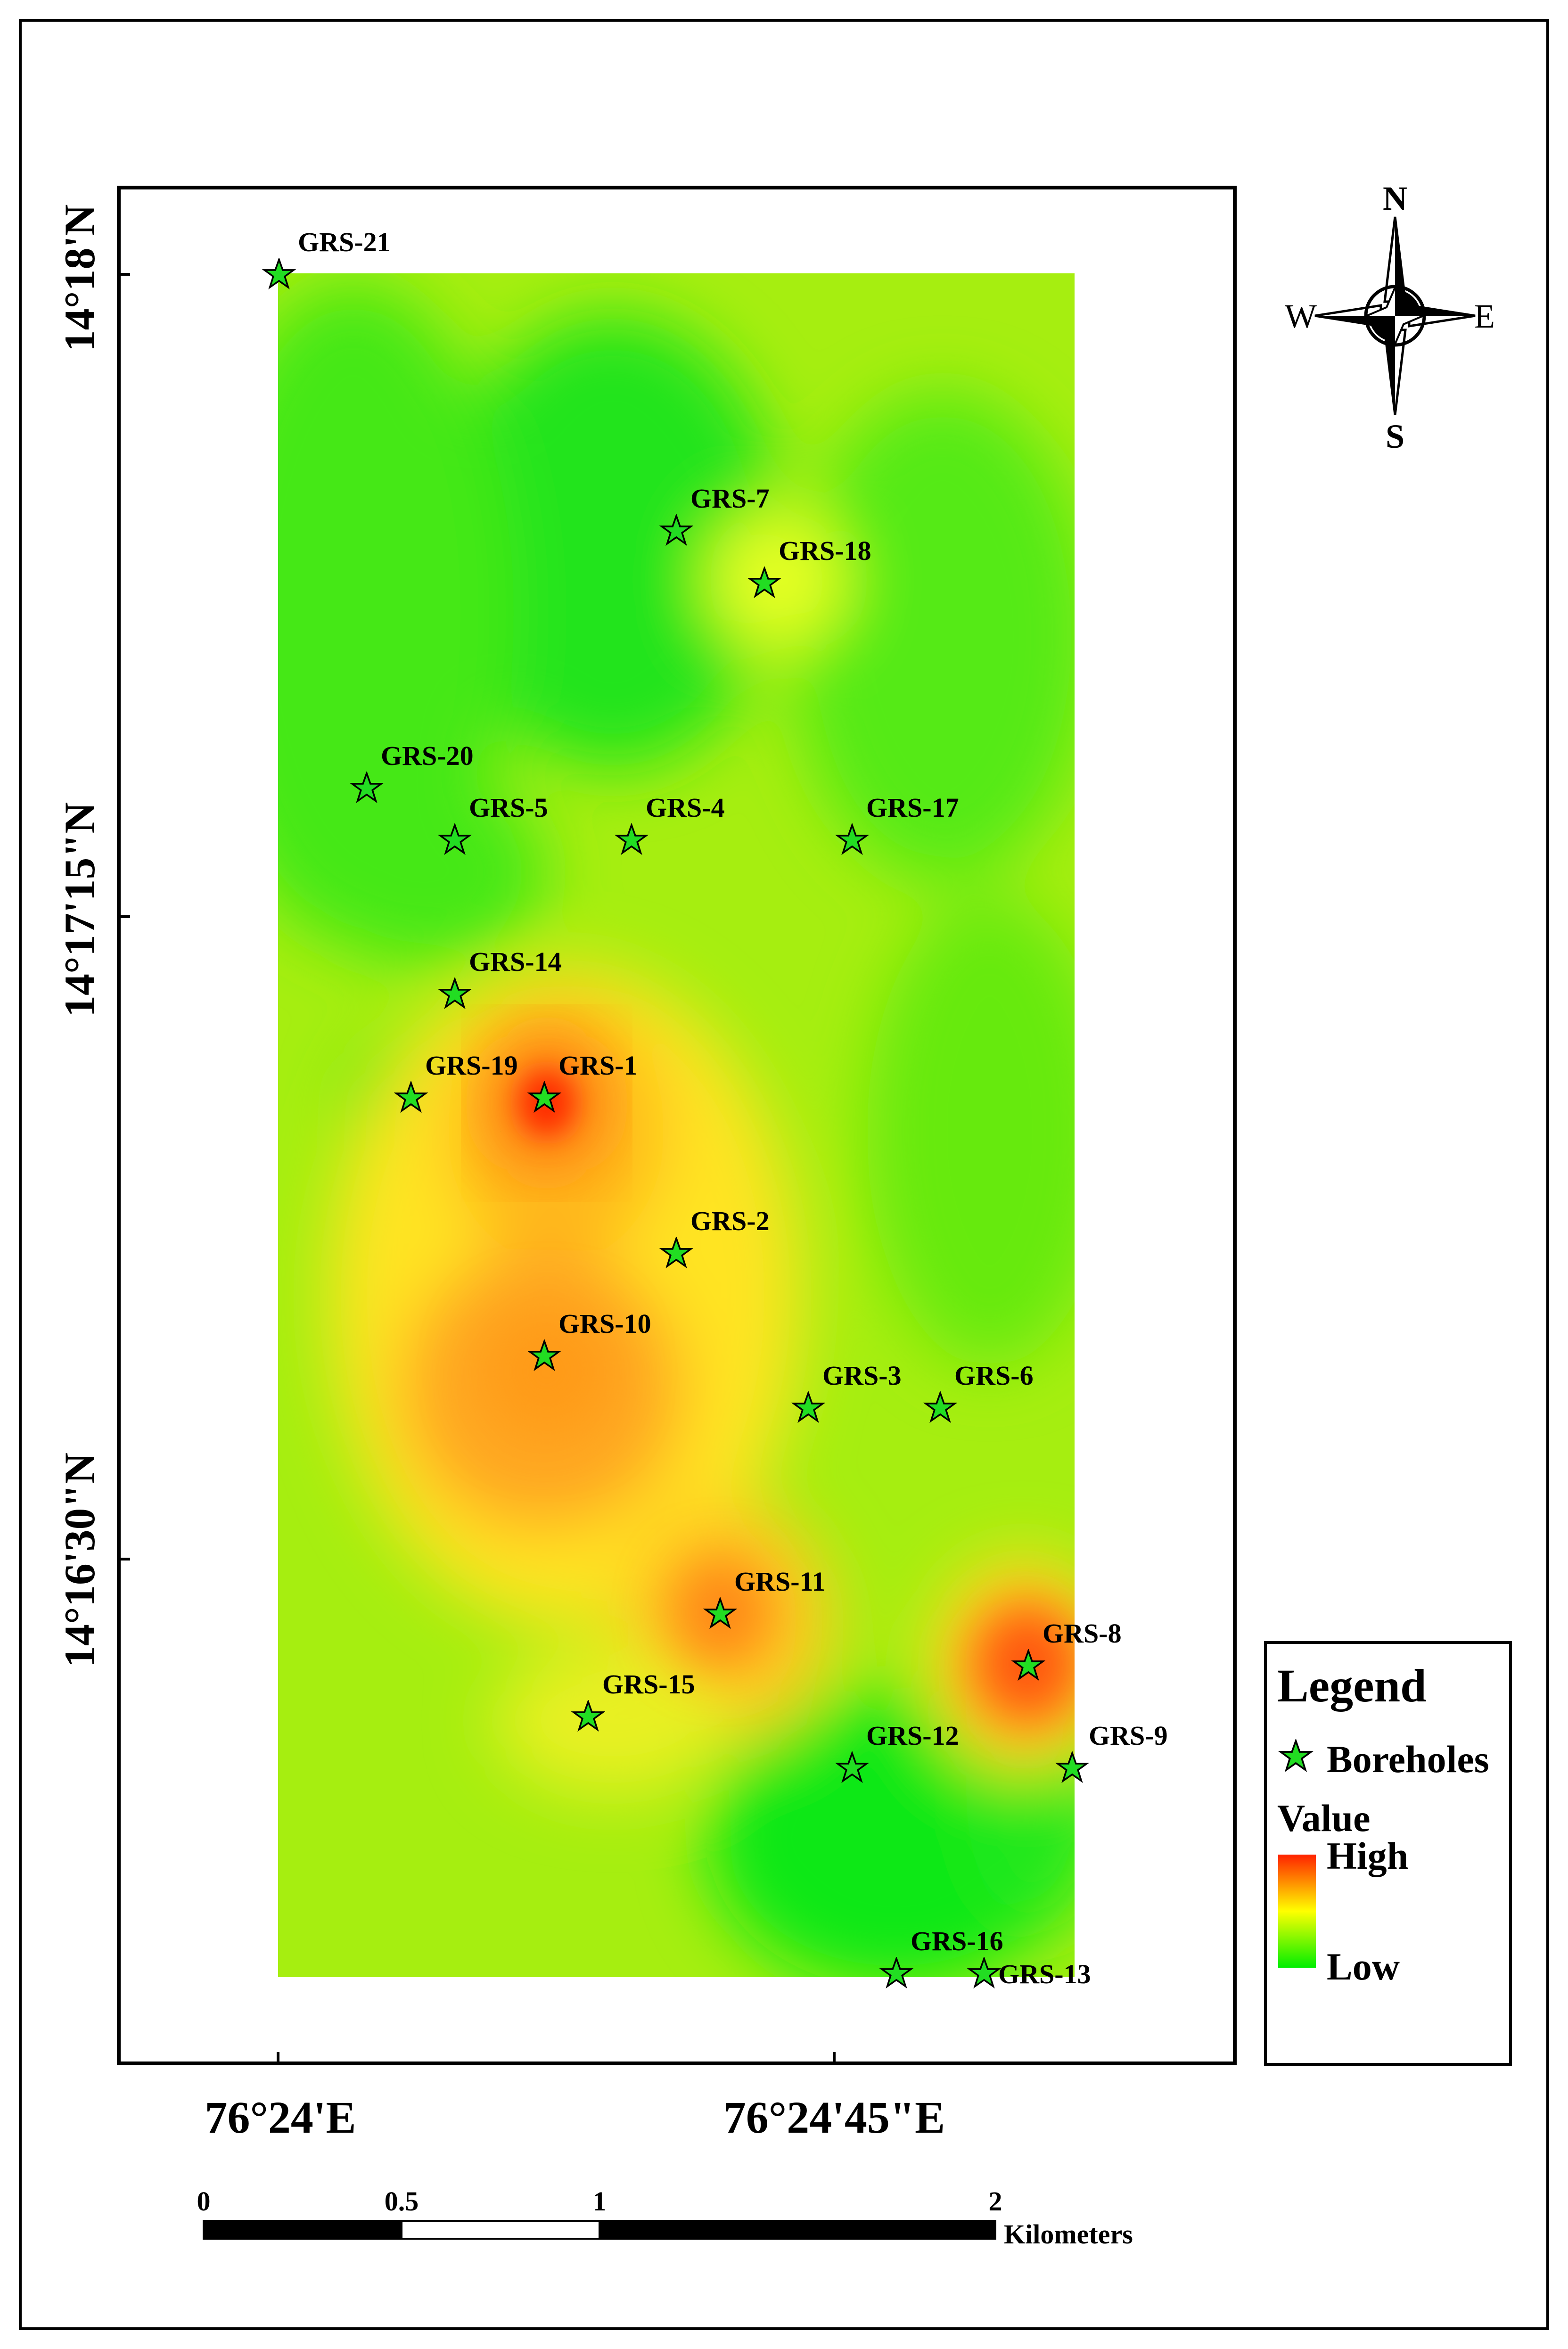  I want to click on borehole-grs-3: GRS-3, so click(847, 1391).